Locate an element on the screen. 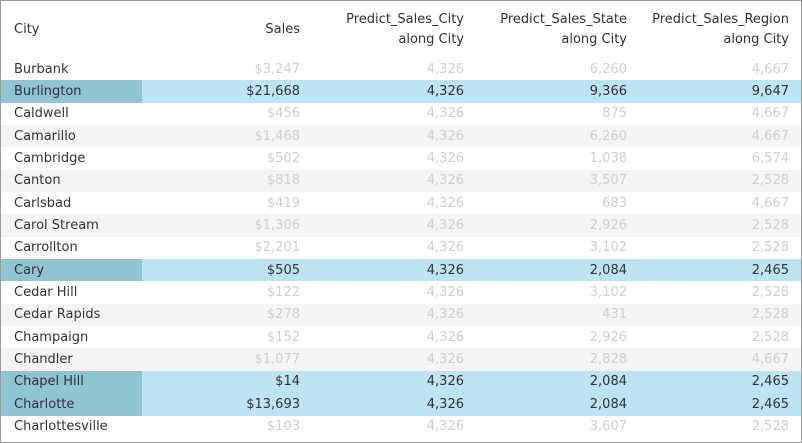 The width and height of the screenshot is (802, 443). cell-sales: $103 is located at coordinates (283, 427).